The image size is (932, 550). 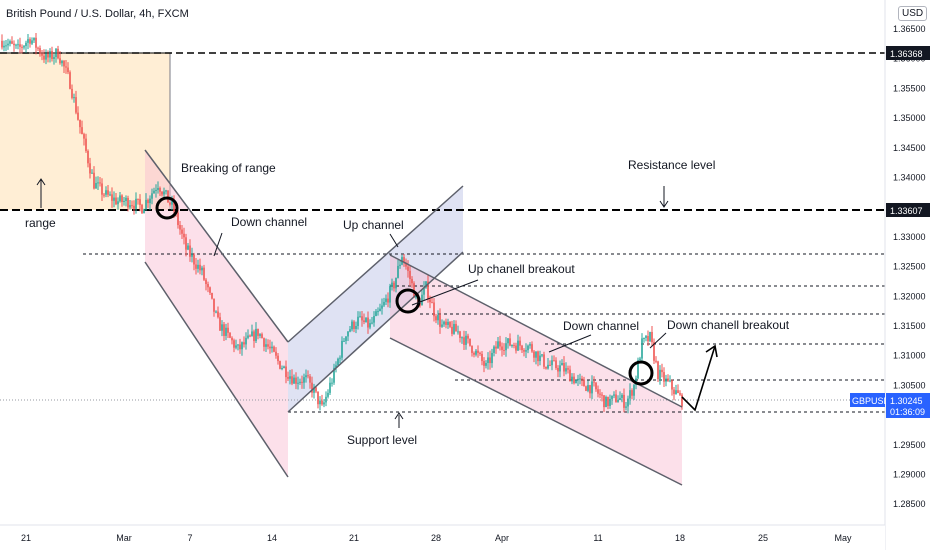 I want to click on annotation-range: range, so click(x=40, y=223).